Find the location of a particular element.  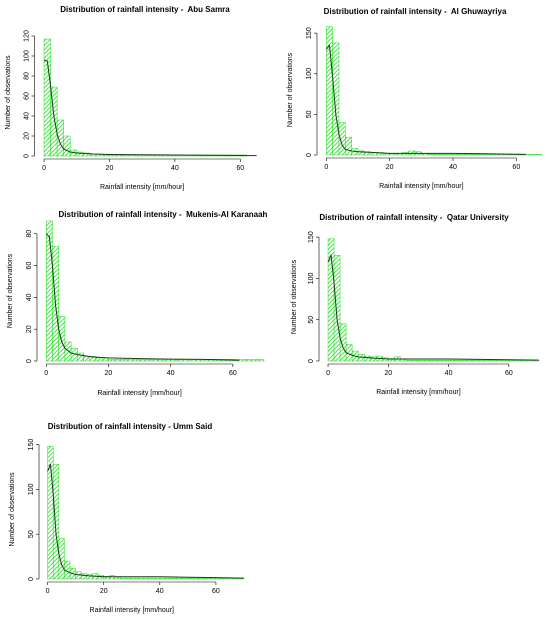

y-tick-label: 60 is located at coordinates (29, 266).